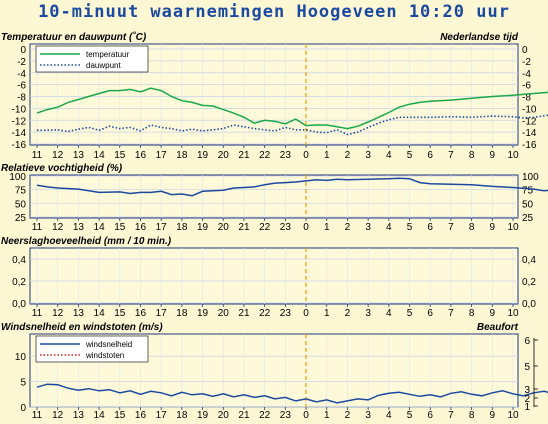 Image resolution: width=548 pixels, height=424 pixels. I want to click on y-tick-label-right: -2, so click(526, 62).